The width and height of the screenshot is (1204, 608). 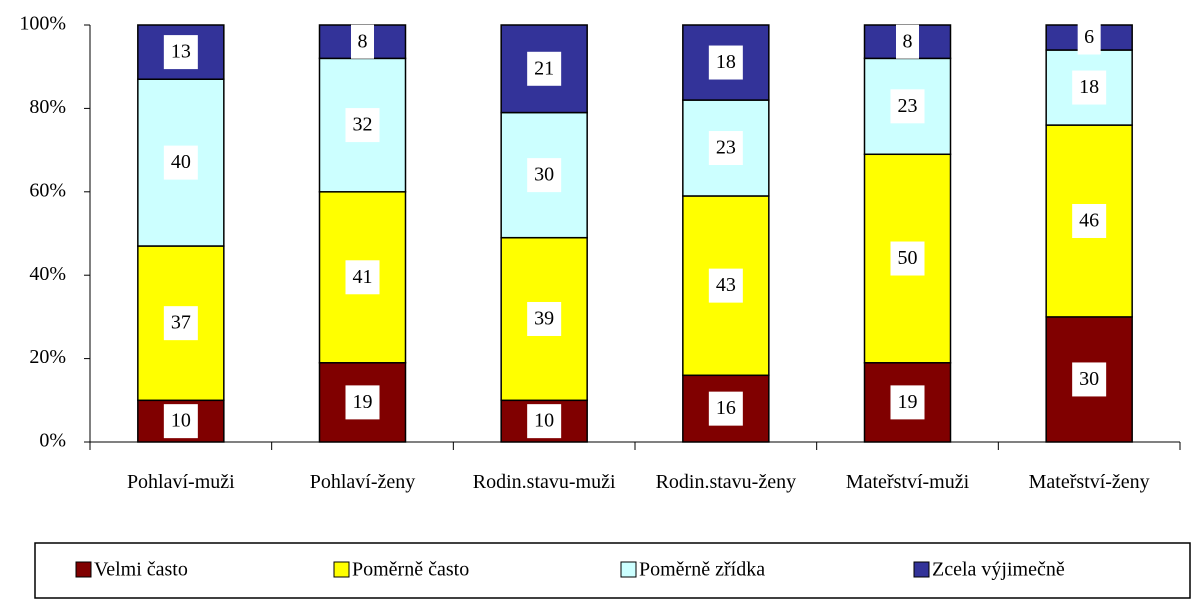 I want to click on data-label: 41, so click(x=363, y=277).